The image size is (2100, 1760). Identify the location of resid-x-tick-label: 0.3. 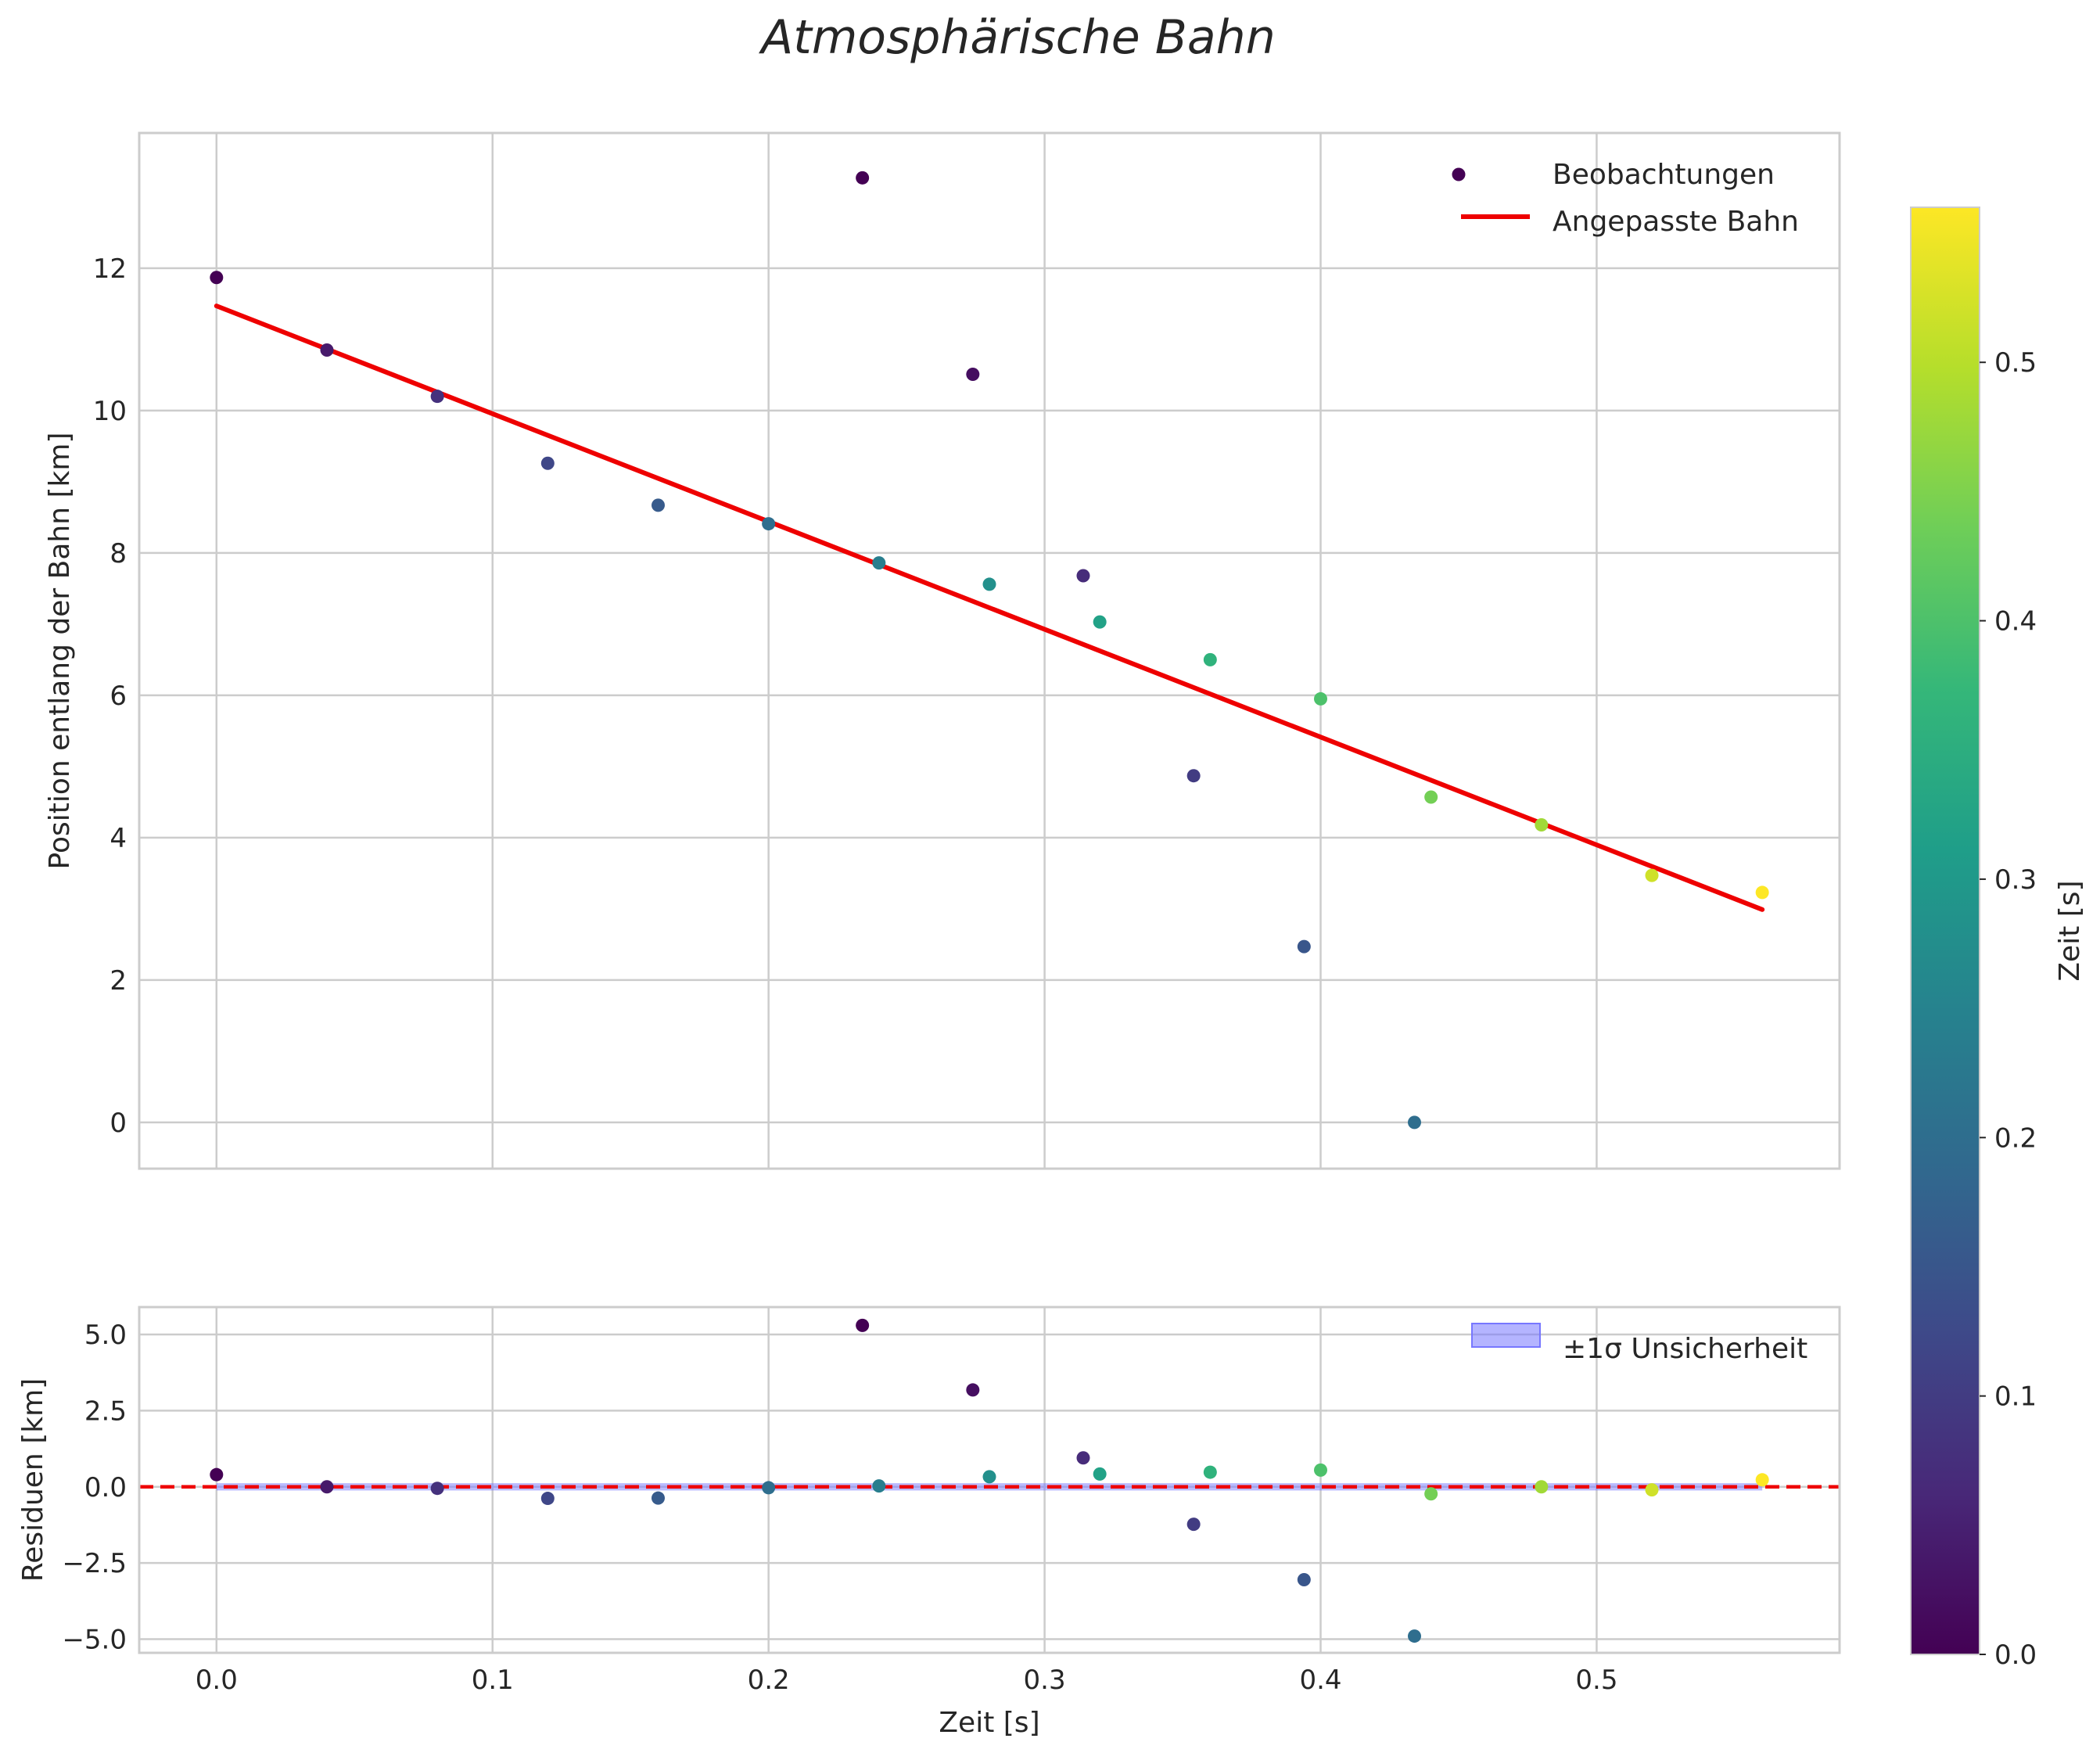
(1045, 1680).